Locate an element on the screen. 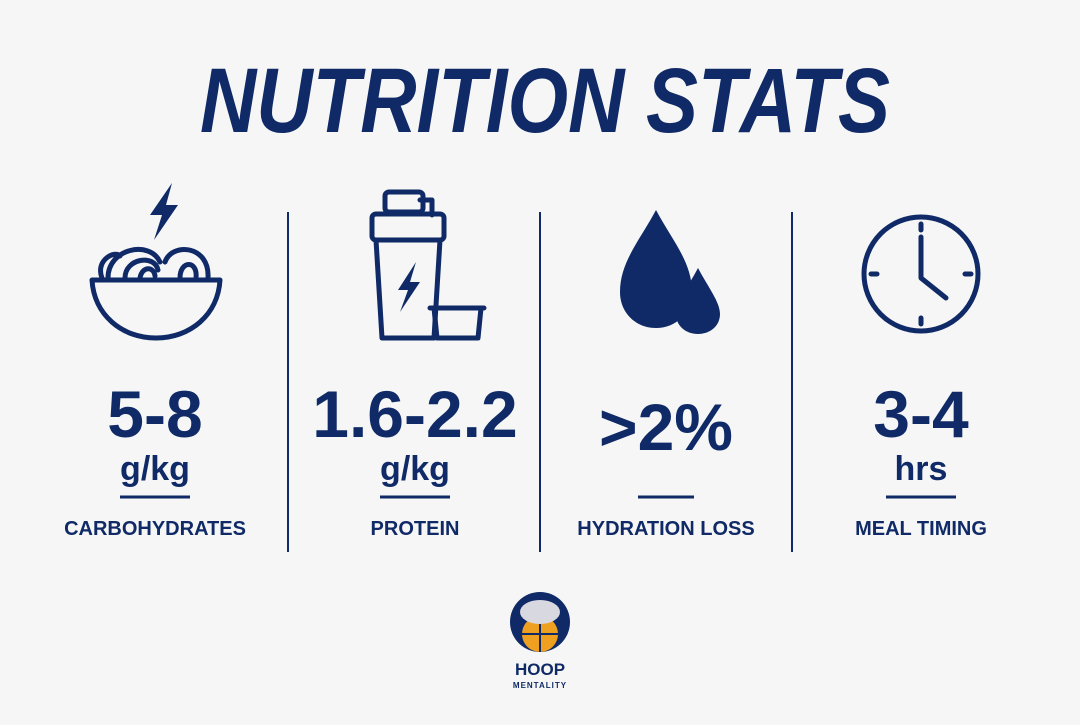 This screenshot has width=1080, height=725. stat-value: 3-4 is located at coordinates (921, 414).